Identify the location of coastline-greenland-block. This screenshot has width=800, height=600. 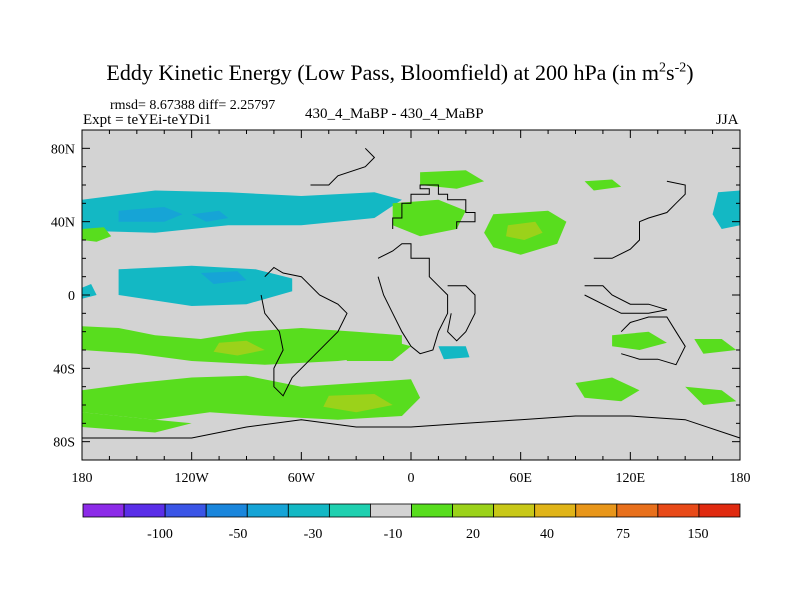
(343, 166).